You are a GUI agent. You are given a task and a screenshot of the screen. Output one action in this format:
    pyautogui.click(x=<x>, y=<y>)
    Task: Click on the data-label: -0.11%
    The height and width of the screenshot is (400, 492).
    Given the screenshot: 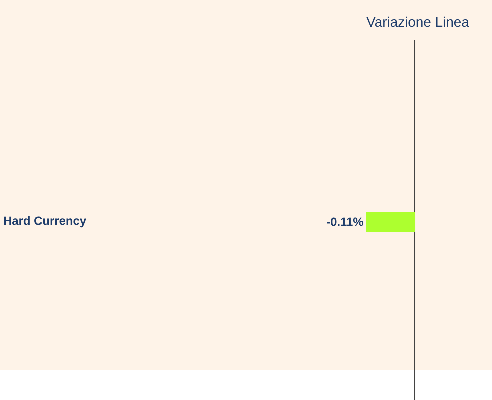 What is the action you would take?
    pyautogui.click(x=345, y=222)
    